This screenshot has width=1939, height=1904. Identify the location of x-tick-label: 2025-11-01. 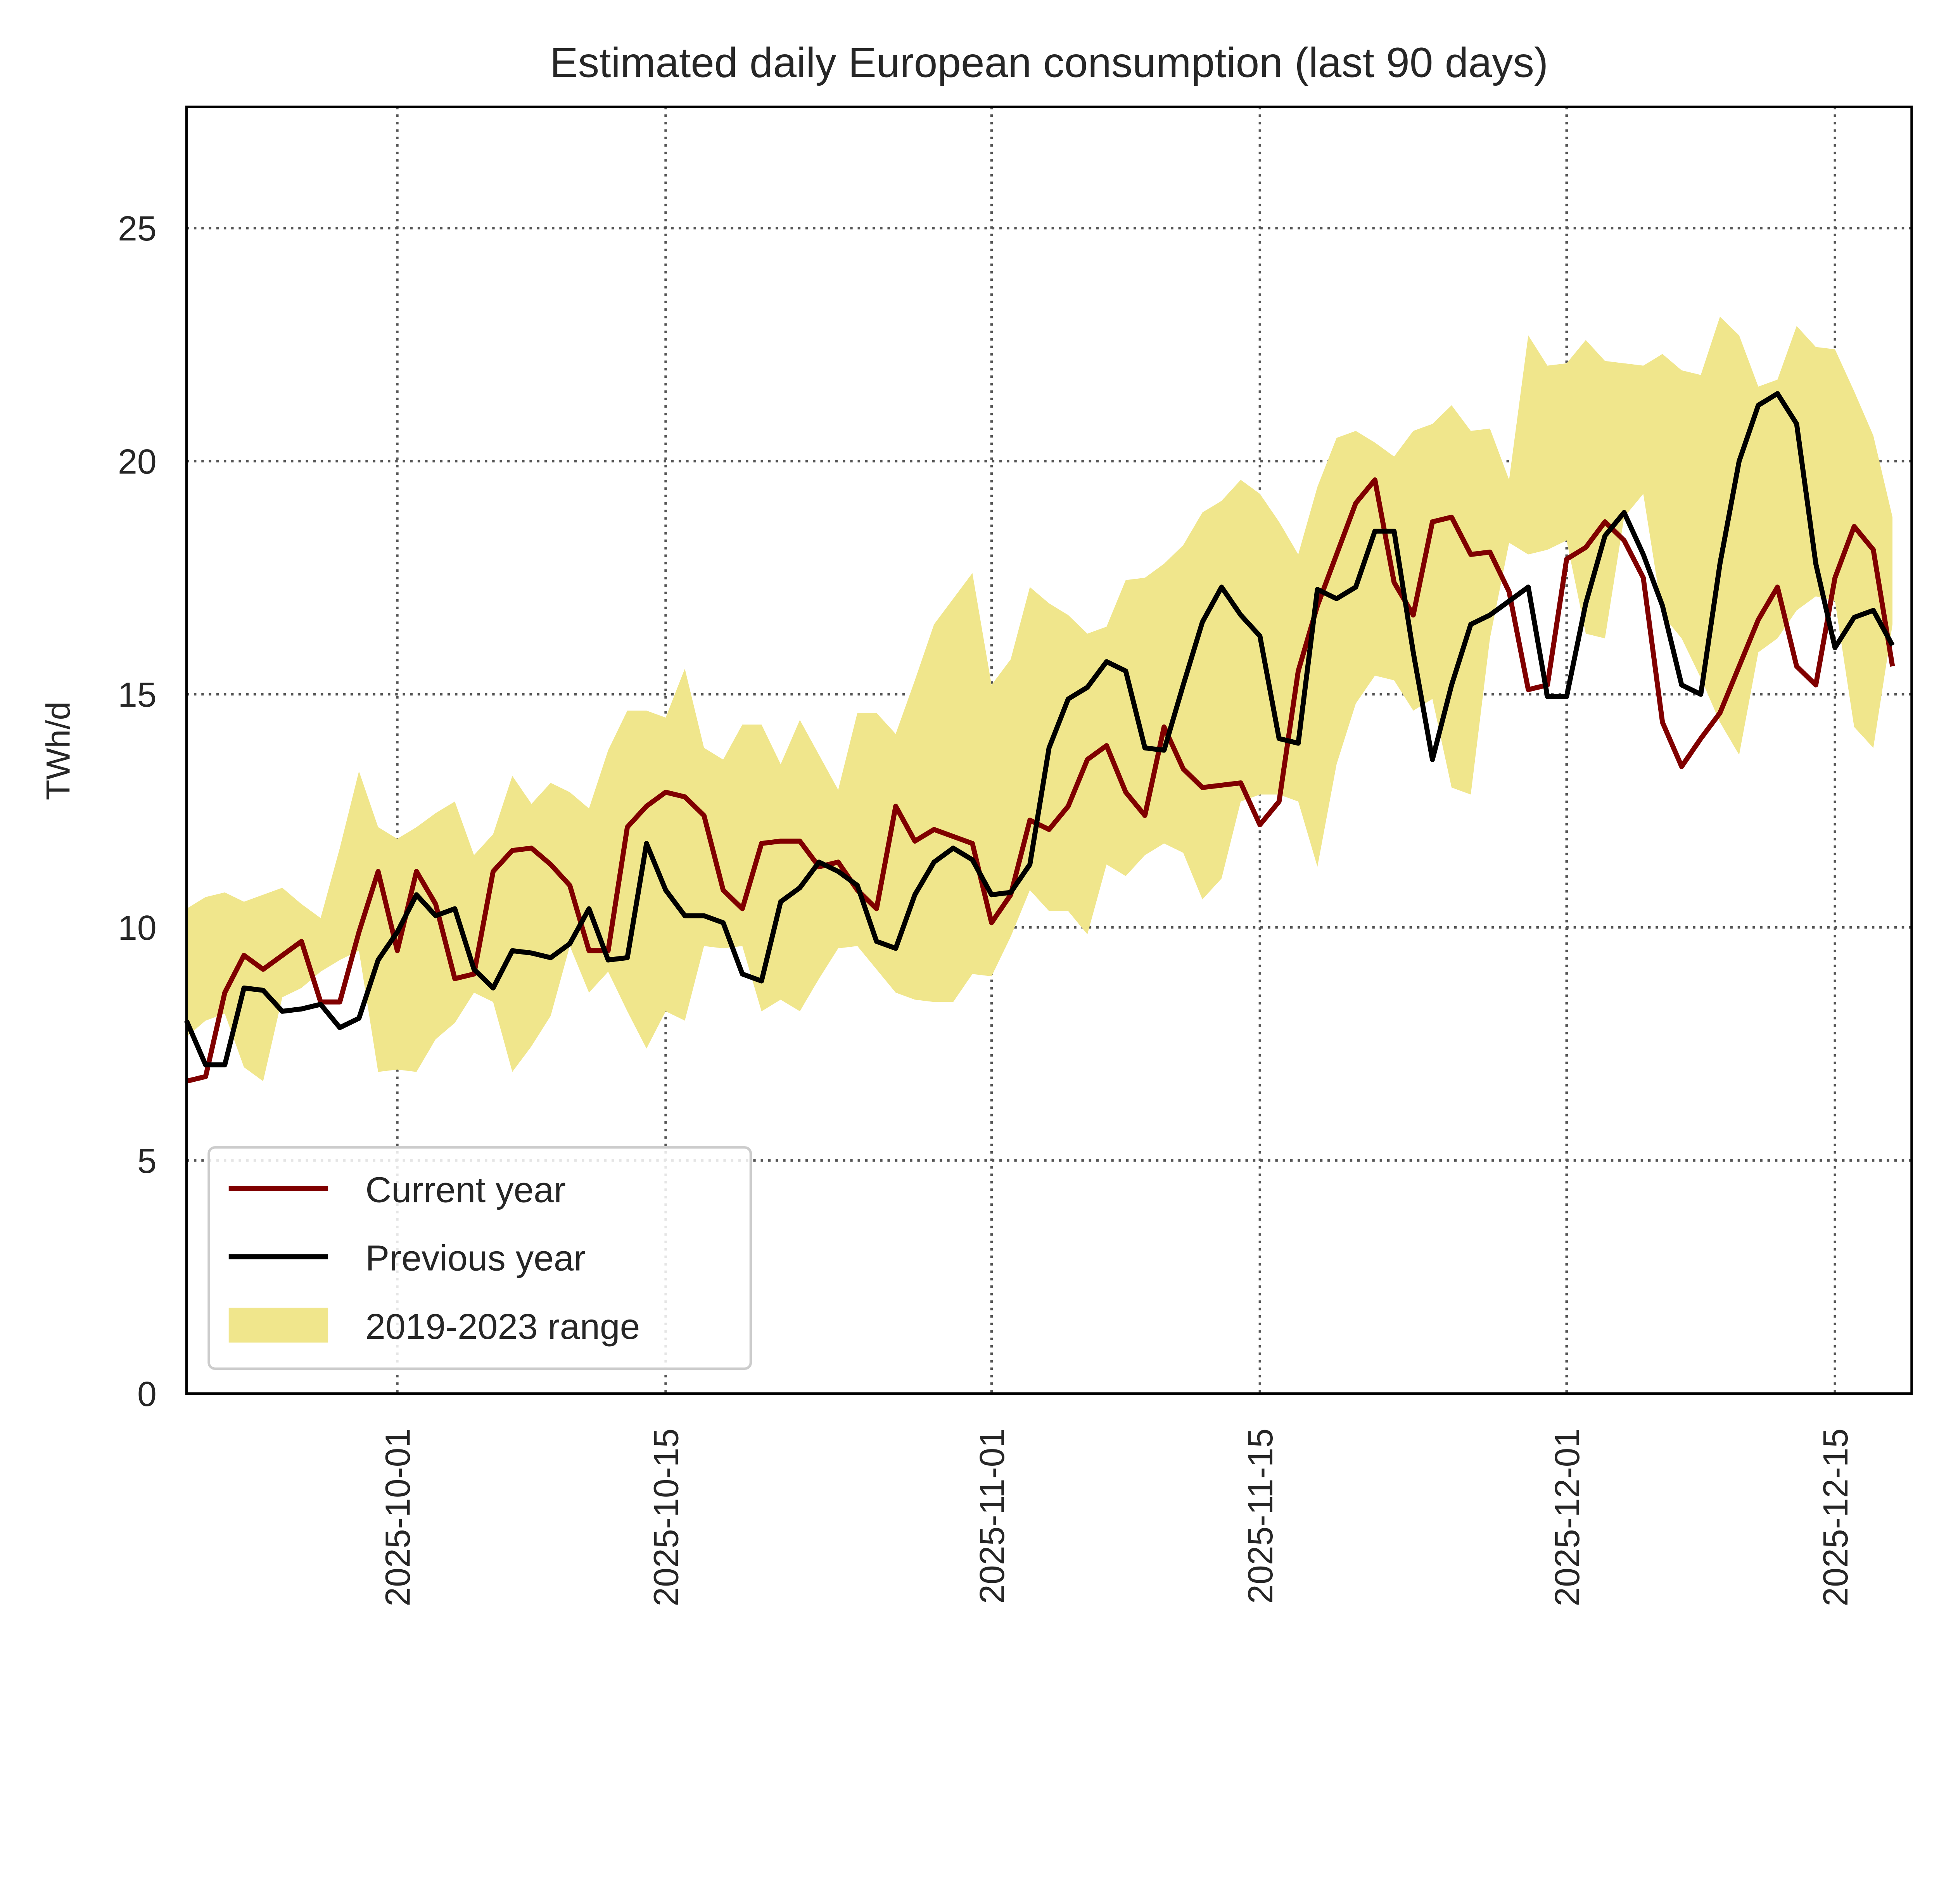
(992, 1516).